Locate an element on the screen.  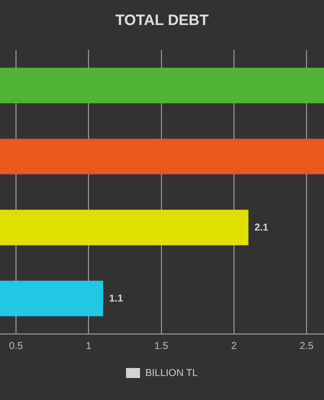
text: BILLION TL is located at coordinates (171, 373).